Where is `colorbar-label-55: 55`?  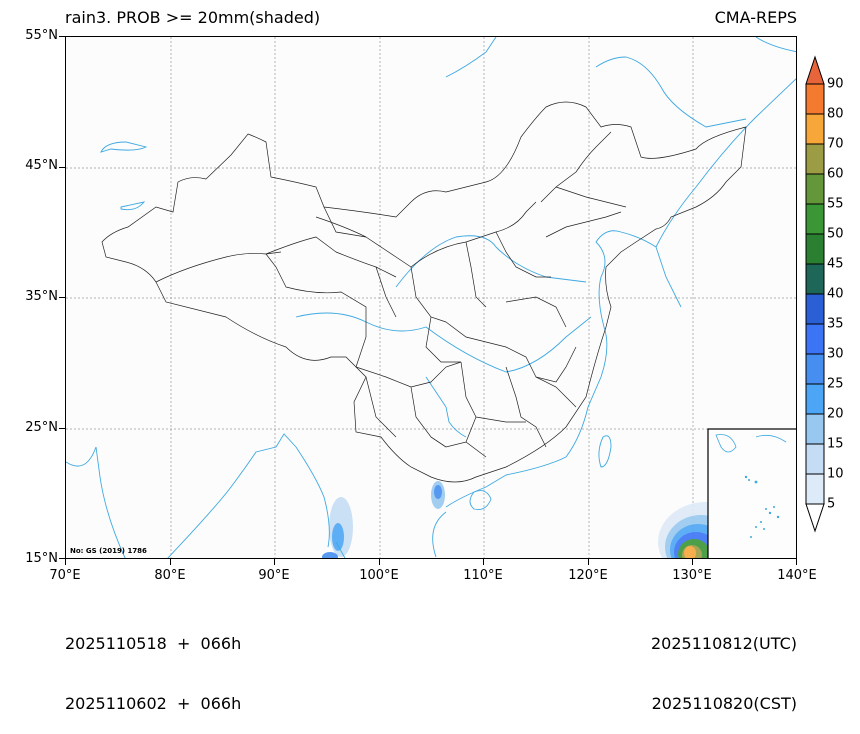
colorbar-label-55: 55 is located at coordinates (835, 204).